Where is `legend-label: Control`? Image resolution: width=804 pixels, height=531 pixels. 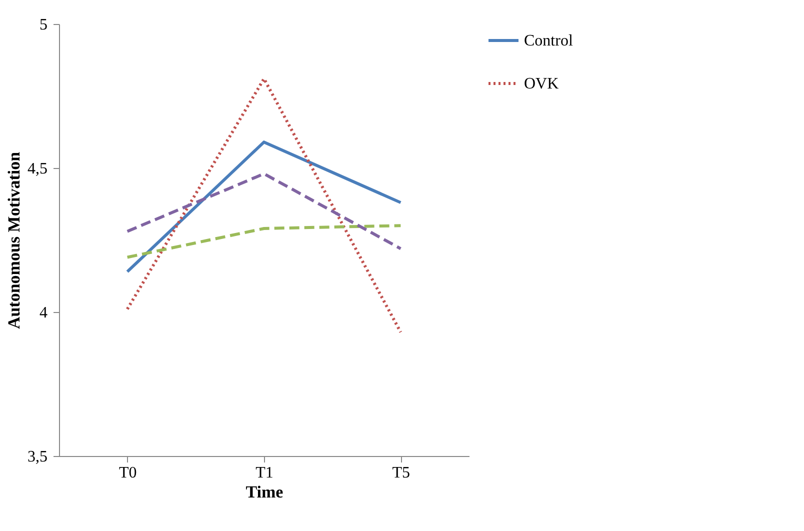 legend-label: Control is located at coordinates (549, 41).